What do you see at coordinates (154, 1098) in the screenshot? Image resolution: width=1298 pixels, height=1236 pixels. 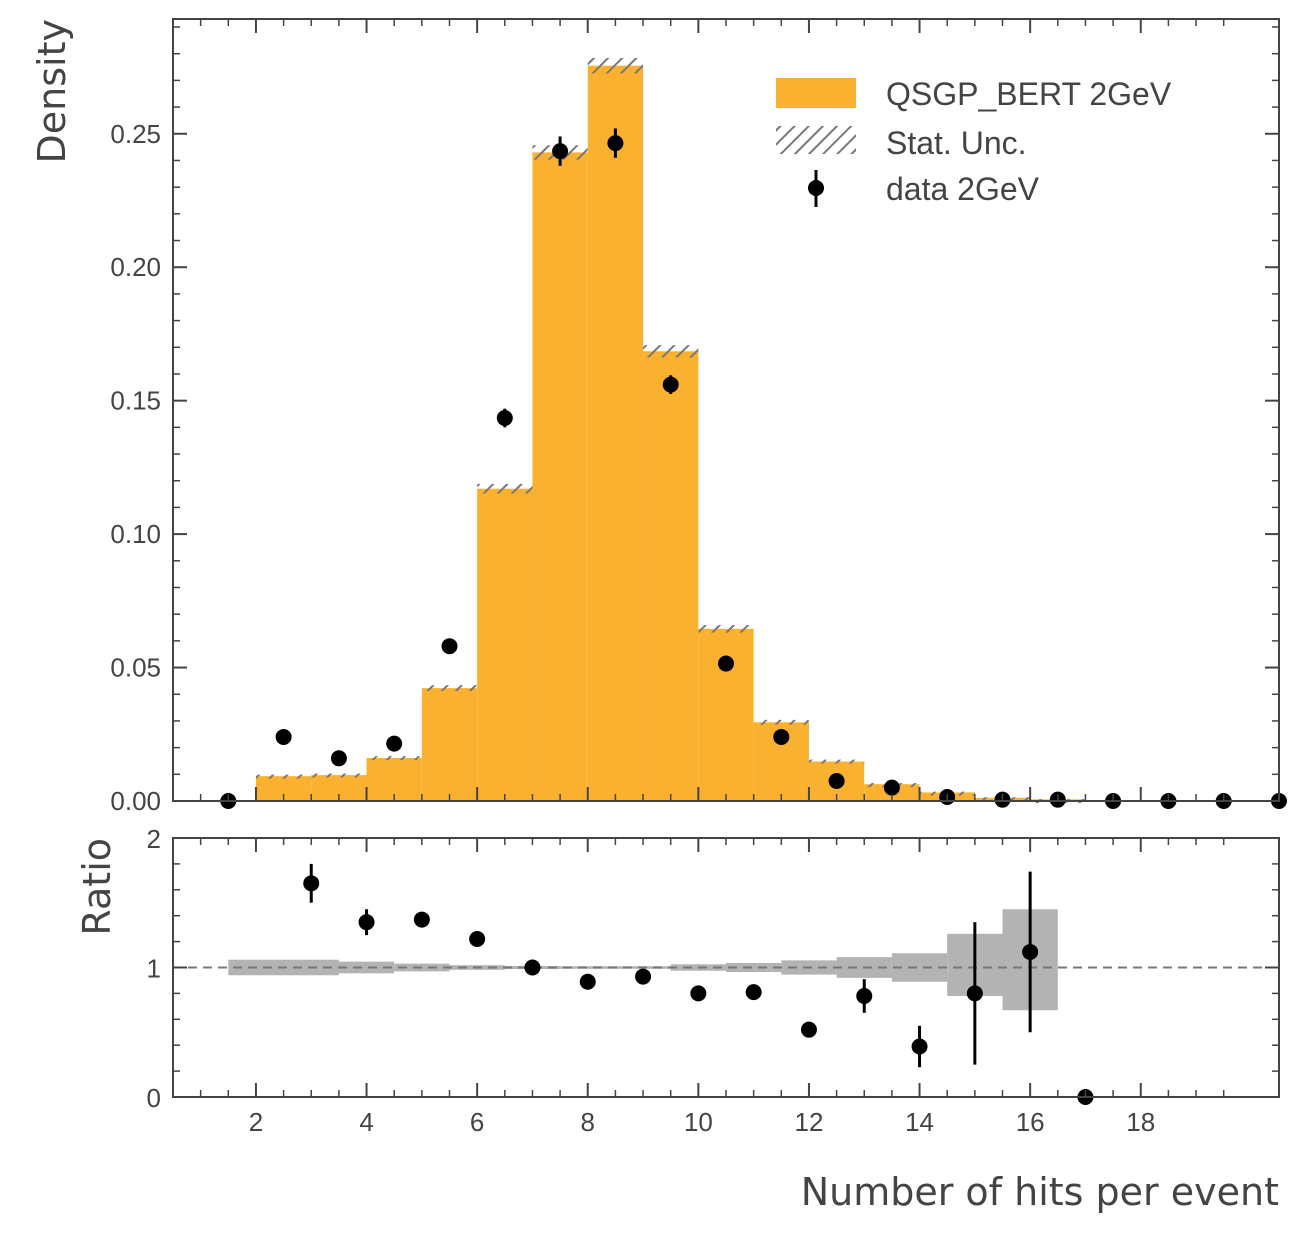 I see `ratio-ytick-label: 0` at bounding box center [154, 1098].